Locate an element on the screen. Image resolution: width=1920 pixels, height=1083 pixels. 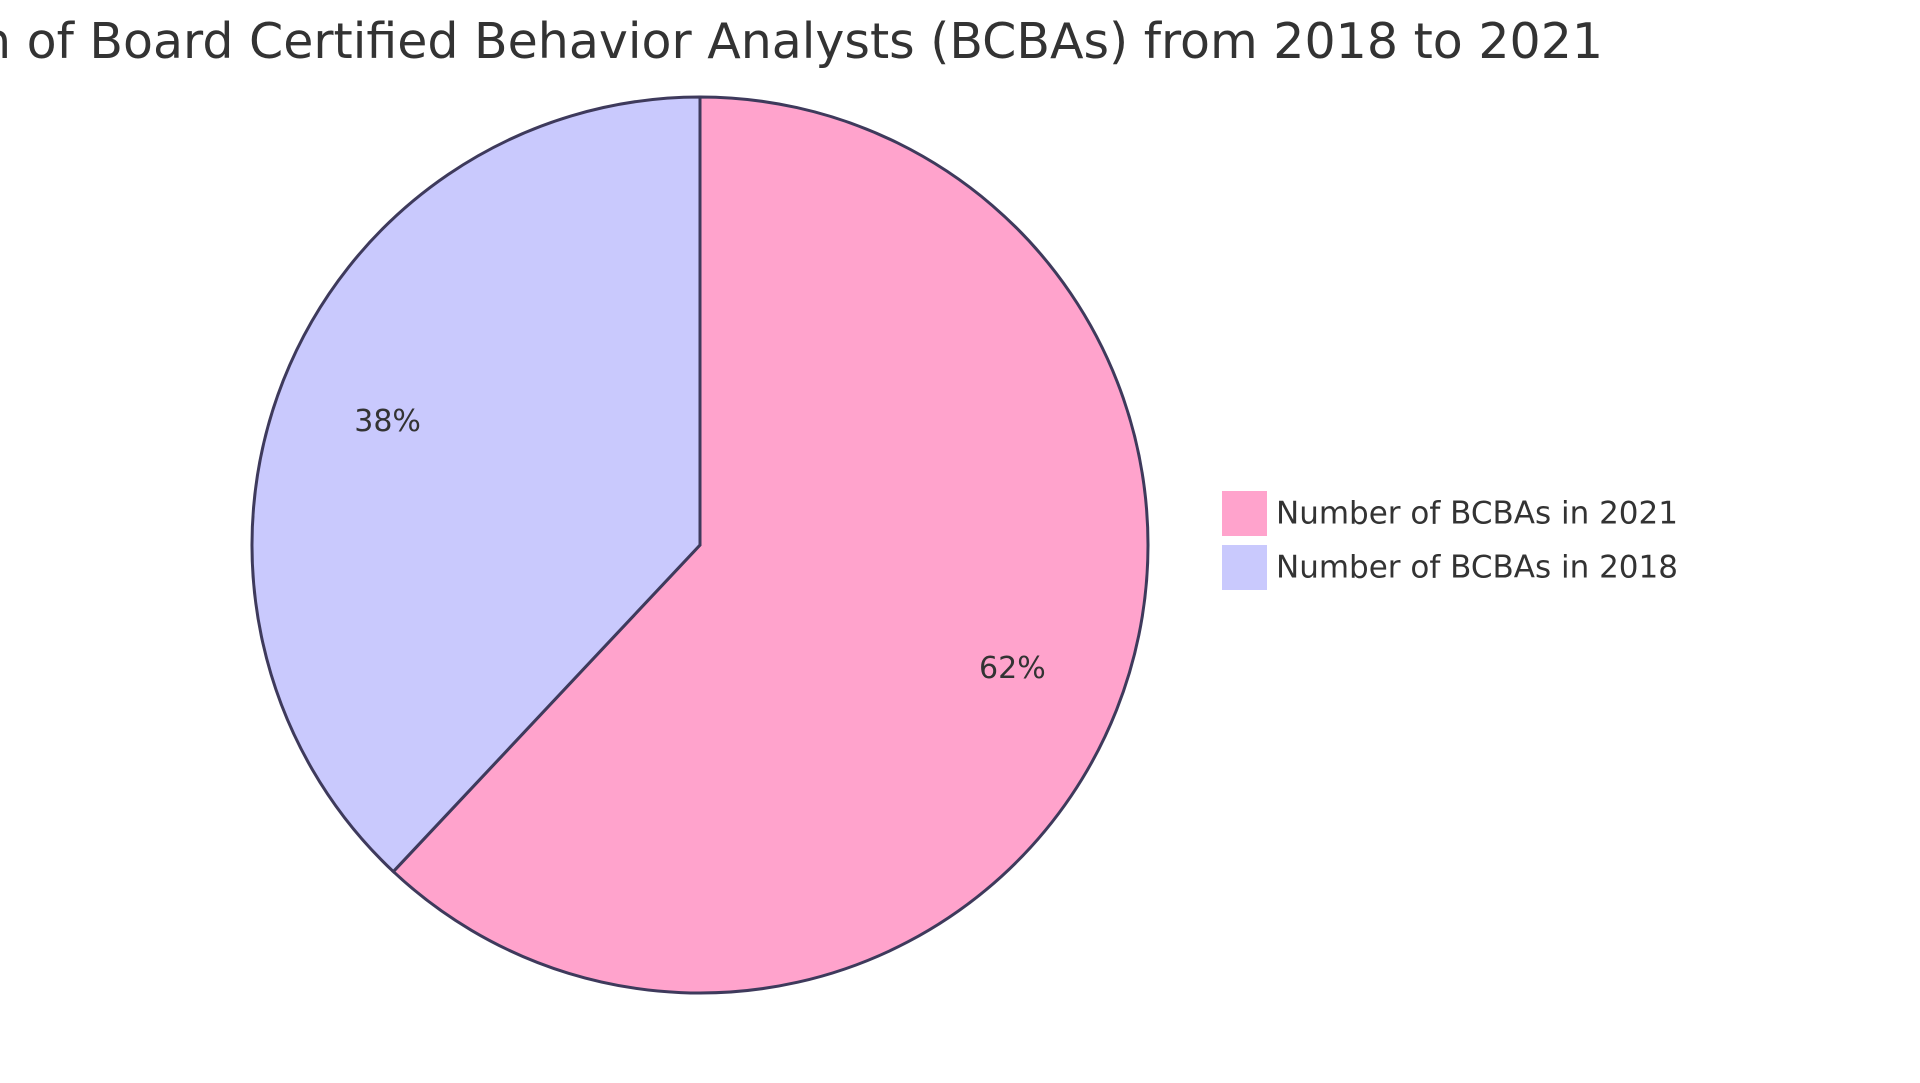
legend-label-1: Number of BCBAs in 2018 is located at coordinates (1477, 568).